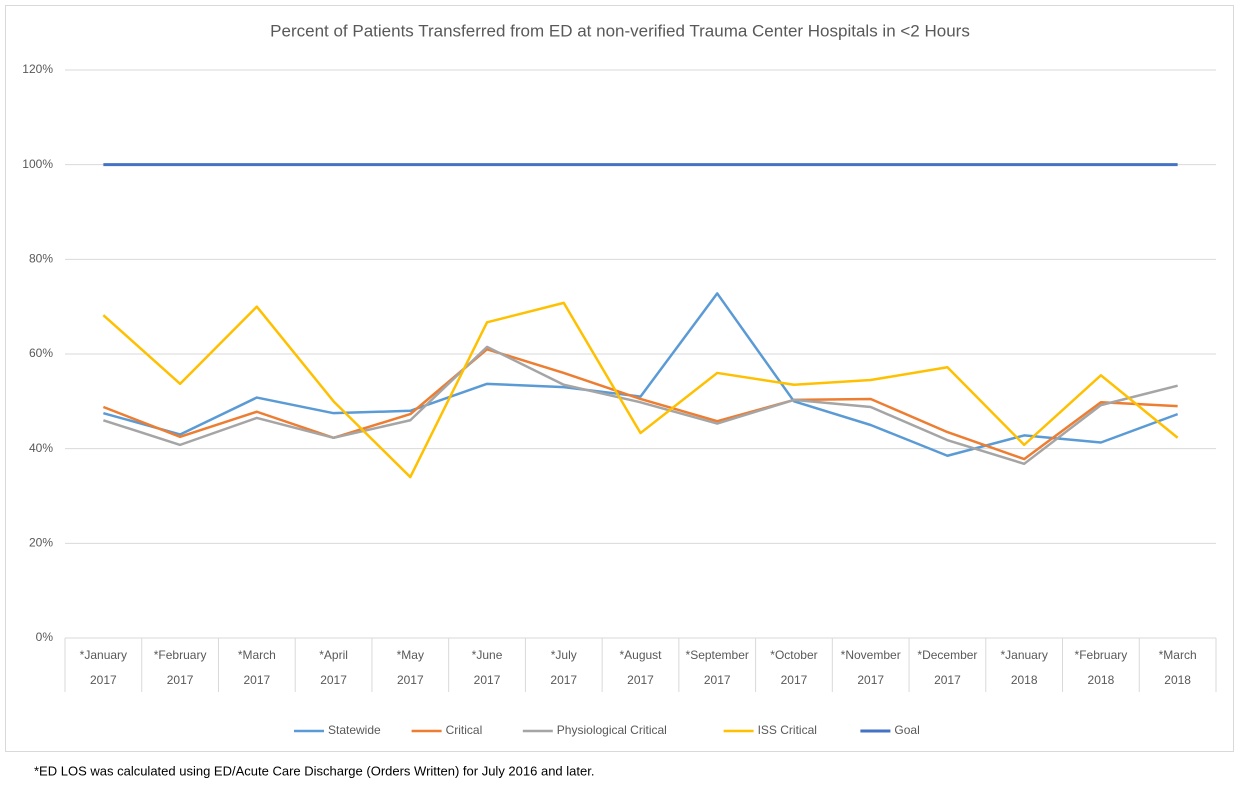 This screenshot has height=788, width=1240. I want to click on x-tick-label: *December, so click(947, 655).